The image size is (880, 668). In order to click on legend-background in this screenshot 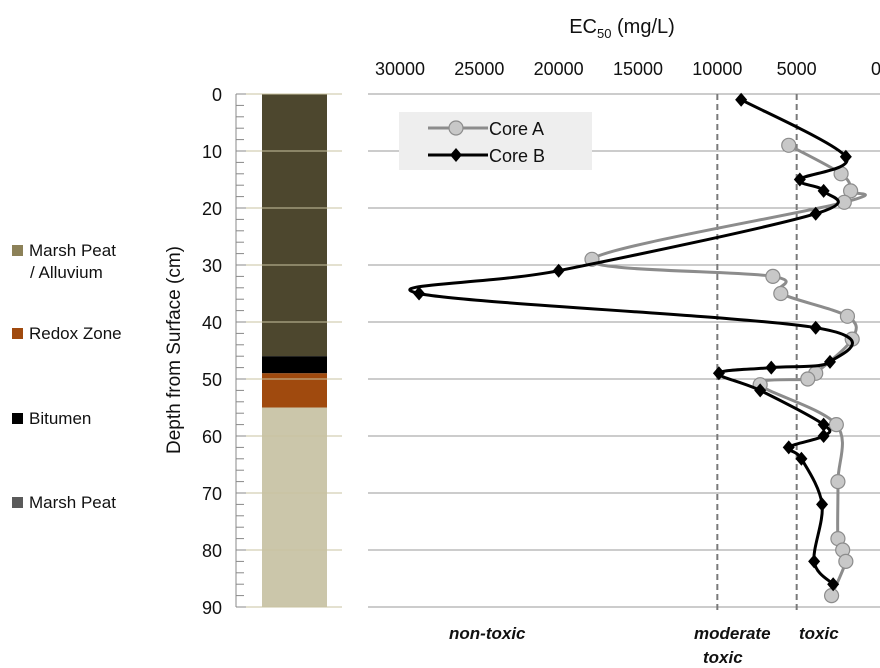, I will do `click(495, 141)`.